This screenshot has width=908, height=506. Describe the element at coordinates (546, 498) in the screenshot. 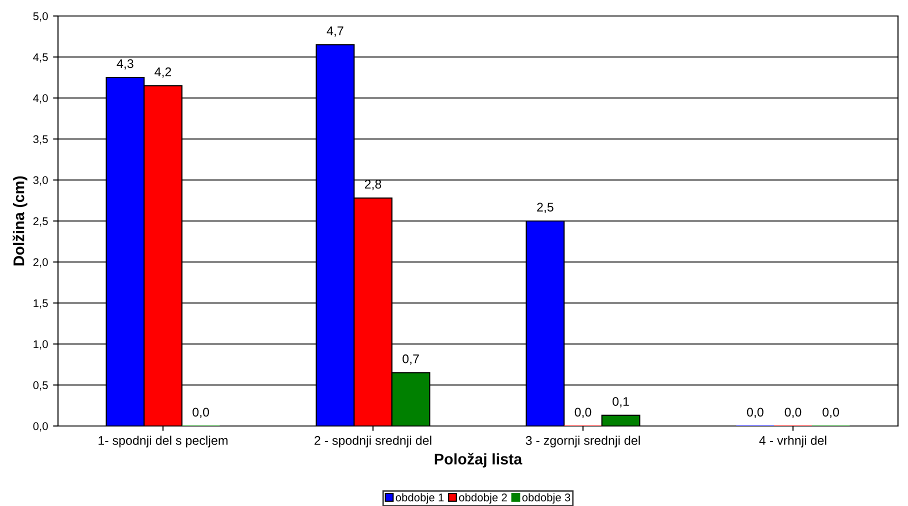

I see `legend-label: obdobje 3` at that location.